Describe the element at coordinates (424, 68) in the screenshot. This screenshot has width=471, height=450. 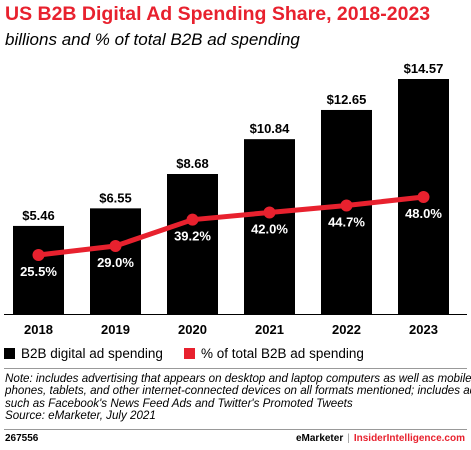
I see `bar-value-label-2023: $14.57` at that location.